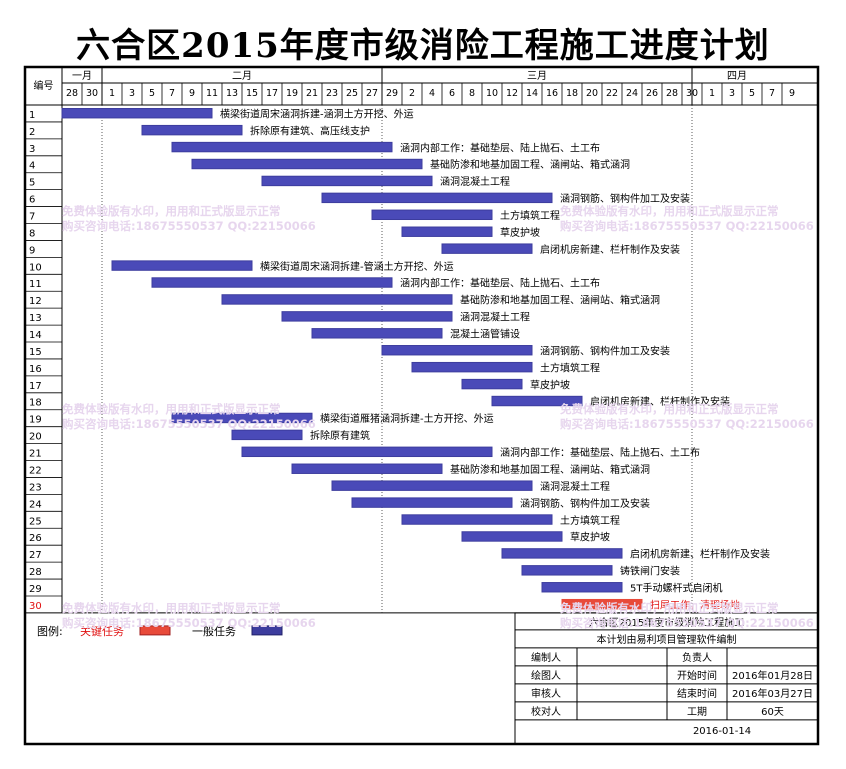 Image resolution: width=846 pixels, height=769 pixels. What do you see at coordinates (772, 93) in the screenshot?
I see `day-label: 7` at bounding box center [772, 93].